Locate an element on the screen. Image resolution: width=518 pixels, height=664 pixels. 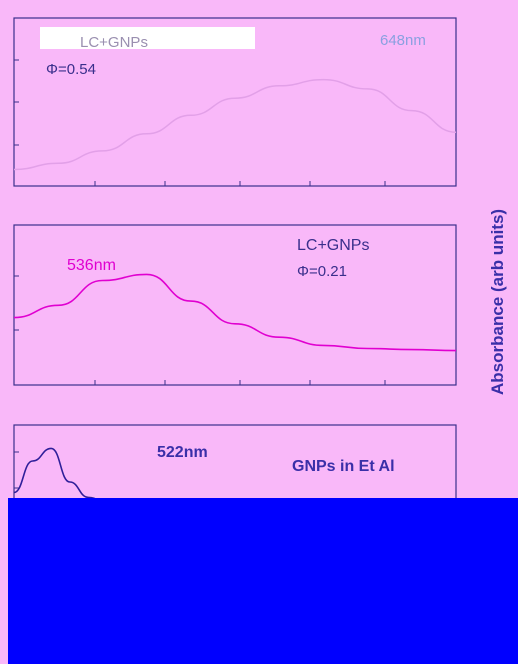
middle-peak-label: 536nm is located at coordinates (91, 265).